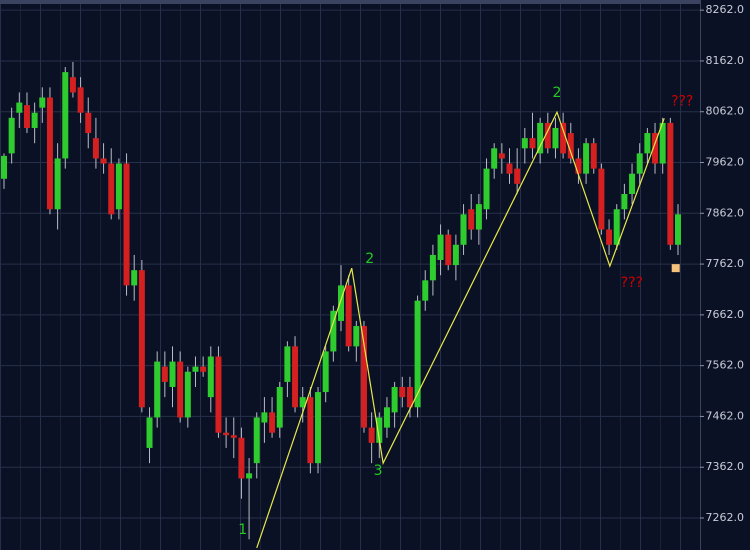 This screenshot has height=550, width=750. I want to click on price-marker, so click(675, 268).